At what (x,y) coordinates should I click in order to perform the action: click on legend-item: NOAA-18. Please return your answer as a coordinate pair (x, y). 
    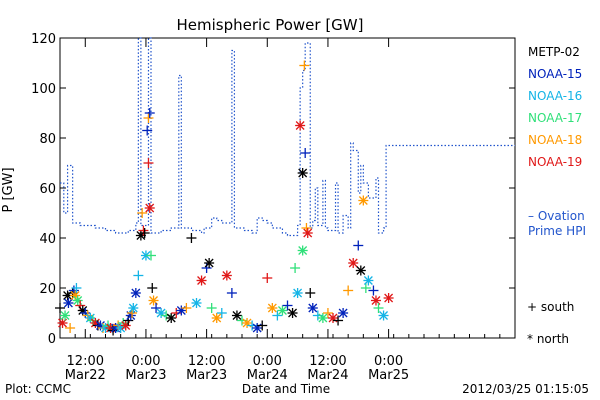
    Looking at the image, I should click on (555, 140).